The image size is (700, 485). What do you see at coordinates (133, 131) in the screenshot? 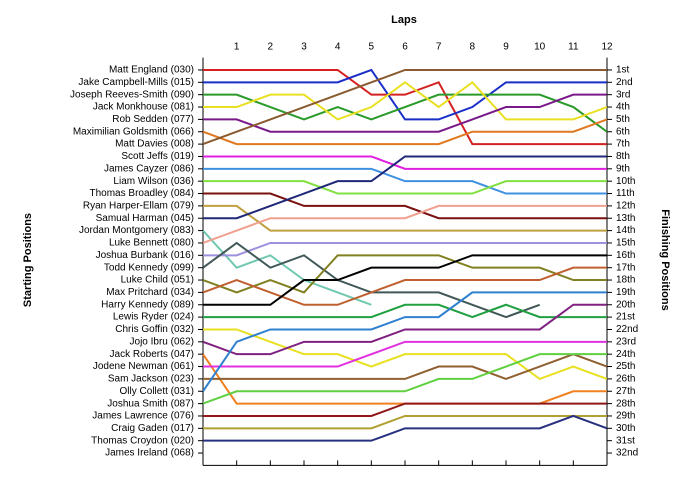
I see `driver-label: Maximilian Goldsmith (066)` at bounding box center [133, 131].